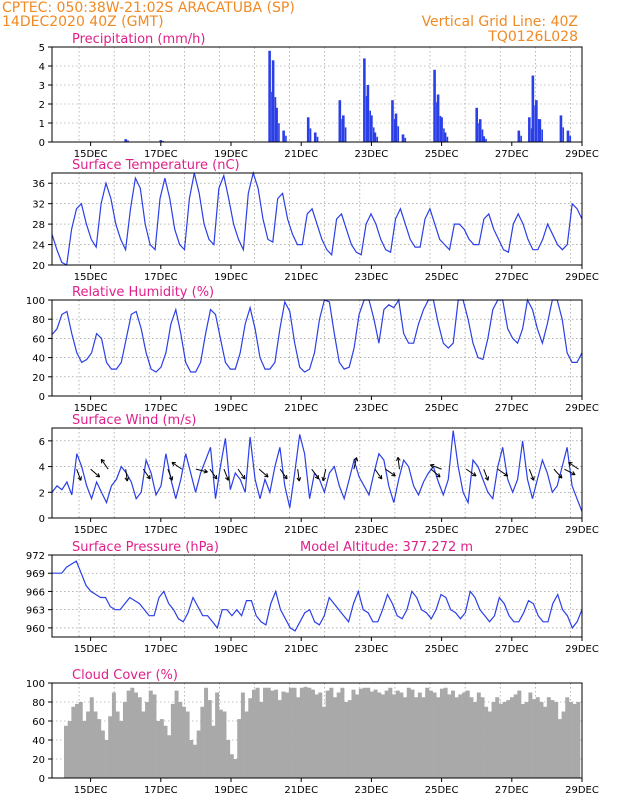  Describe the element at coordinates (143, 292) in the screenshot. I see `panel-title: Relative Humidity (%)` at that location.